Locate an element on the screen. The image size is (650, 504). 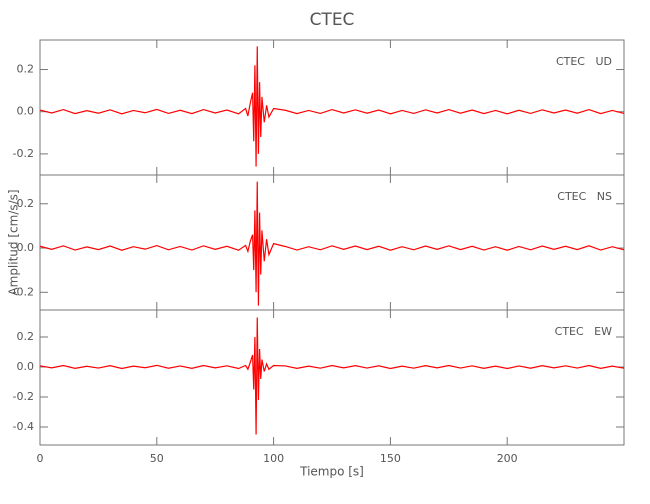
station-label: CTEC EW is located at coordinates (583, 331).